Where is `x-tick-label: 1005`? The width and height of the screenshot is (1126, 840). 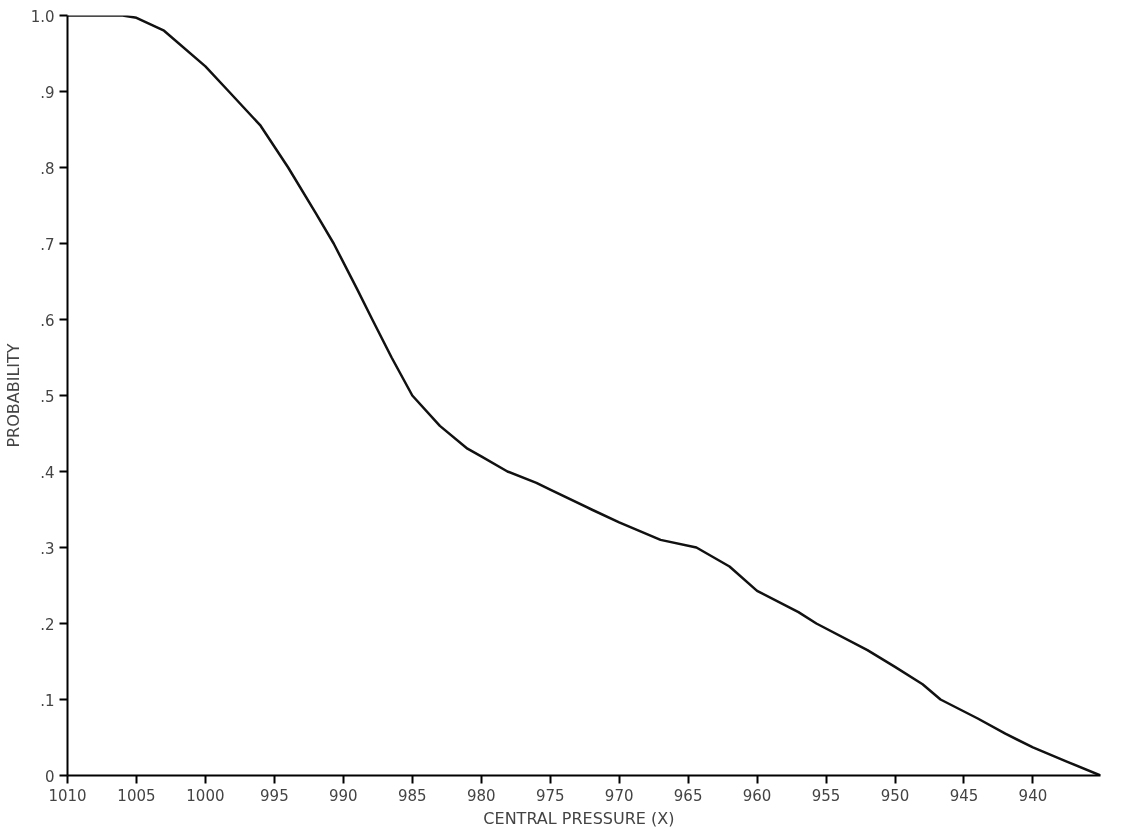
x-tick-label: 1005 is located at coordinates (136, 795).